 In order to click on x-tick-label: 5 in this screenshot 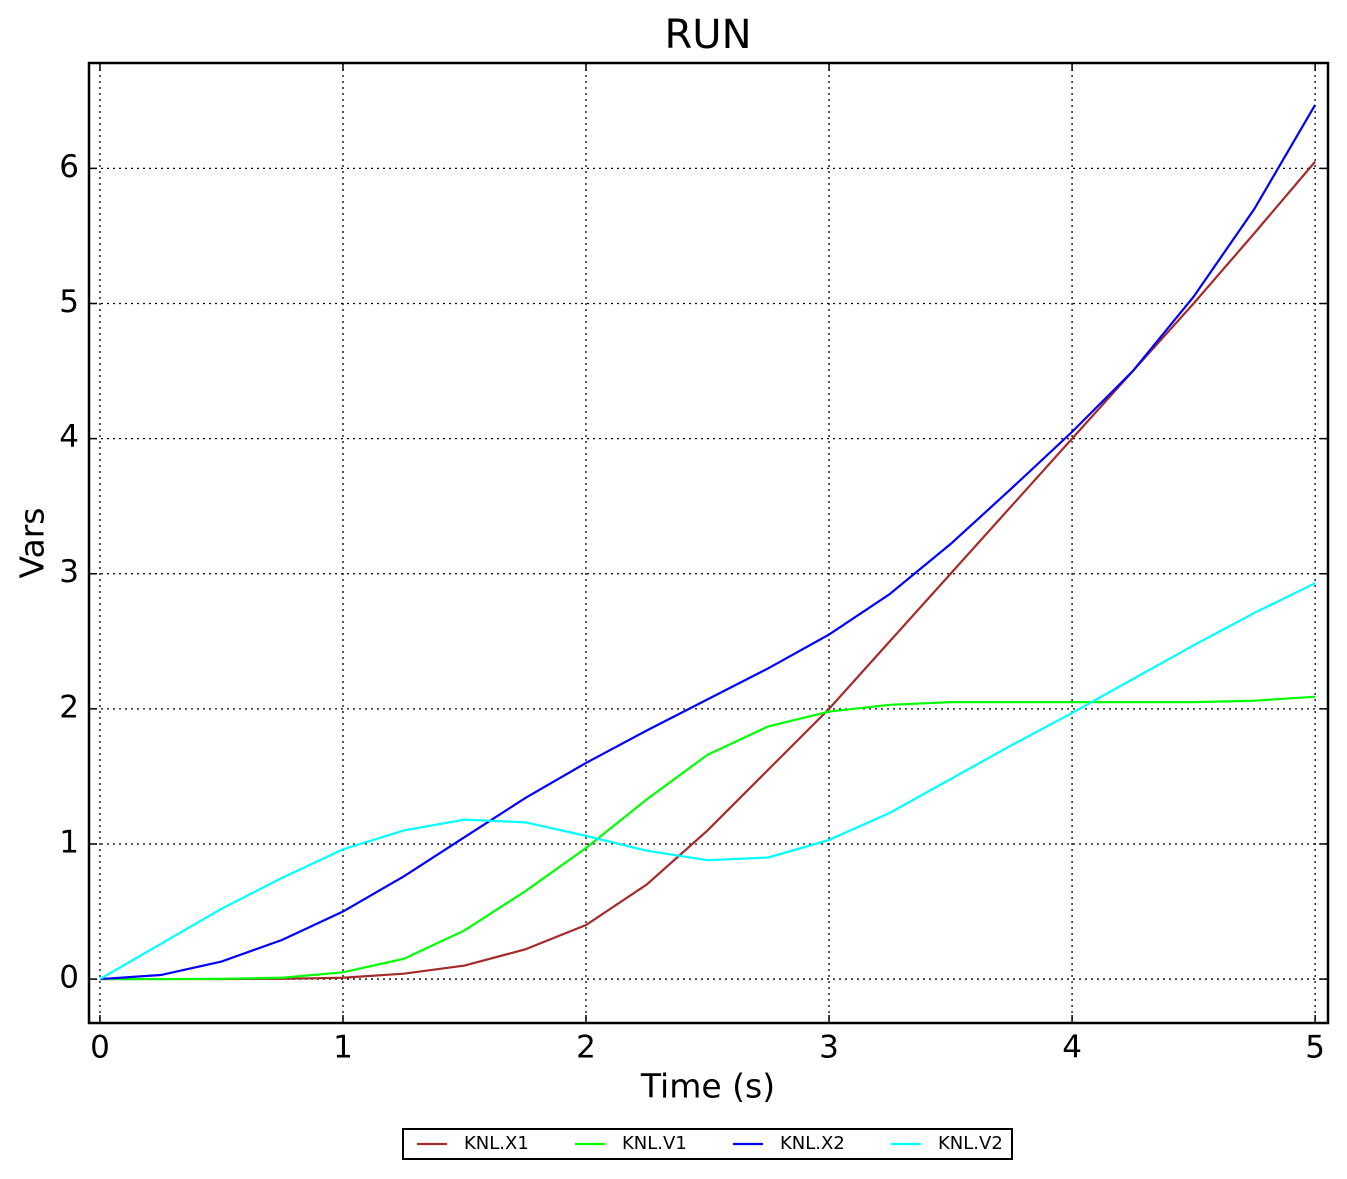, I will do `click(1315, 1048)`.